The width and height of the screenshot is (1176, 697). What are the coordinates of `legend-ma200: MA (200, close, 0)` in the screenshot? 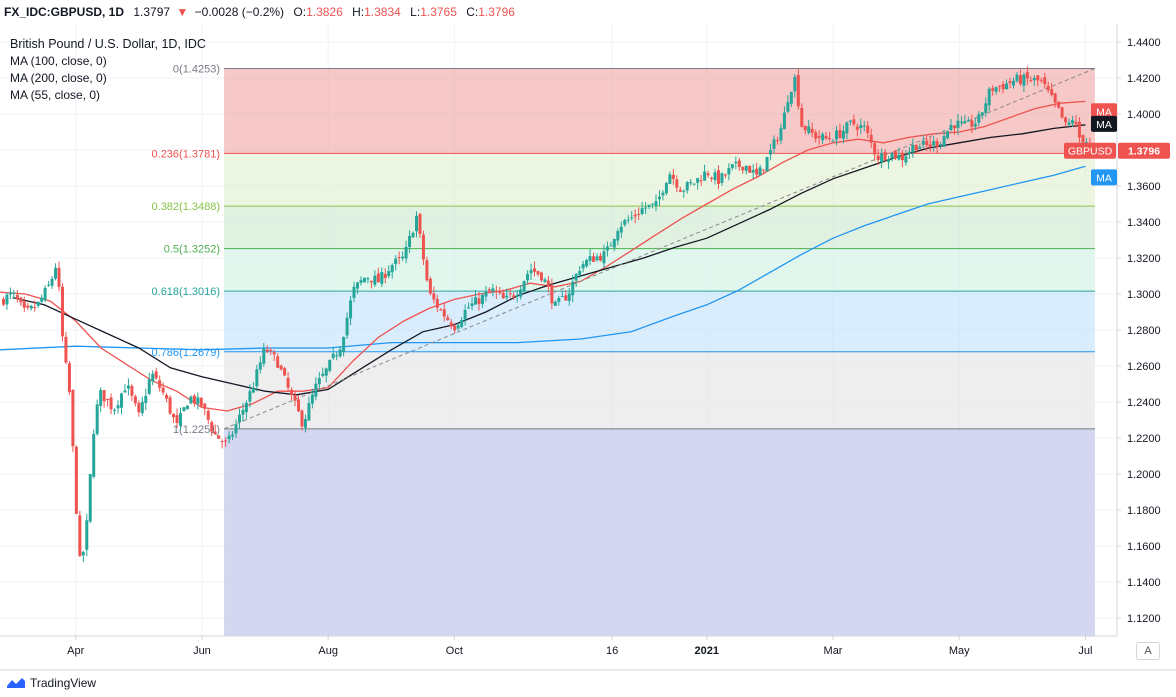 It's located at (58, 78).